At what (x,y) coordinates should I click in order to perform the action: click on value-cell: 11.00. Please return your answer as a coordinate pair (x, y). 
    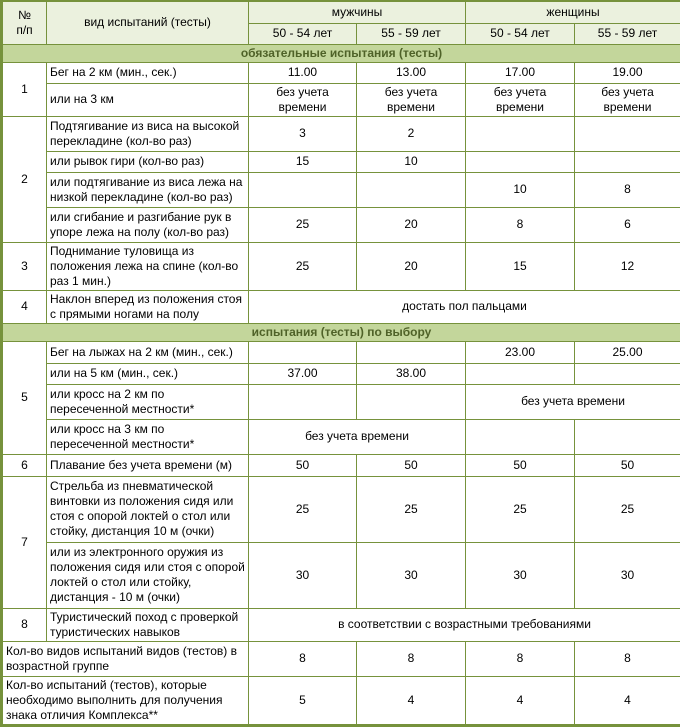
    Looking at the image, I should click on (303, 72).